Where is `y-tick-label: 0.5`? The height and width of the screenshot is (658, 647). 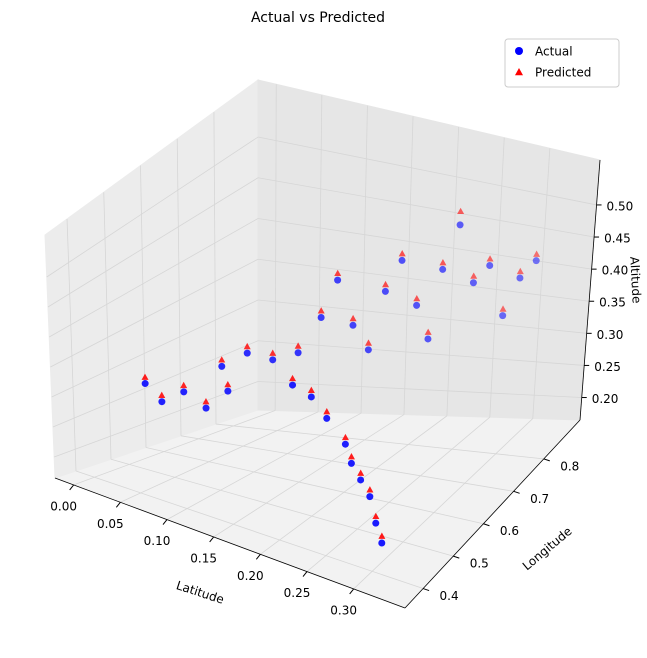 y-tick-label: 0.5 is located at coordinates (479, 564).